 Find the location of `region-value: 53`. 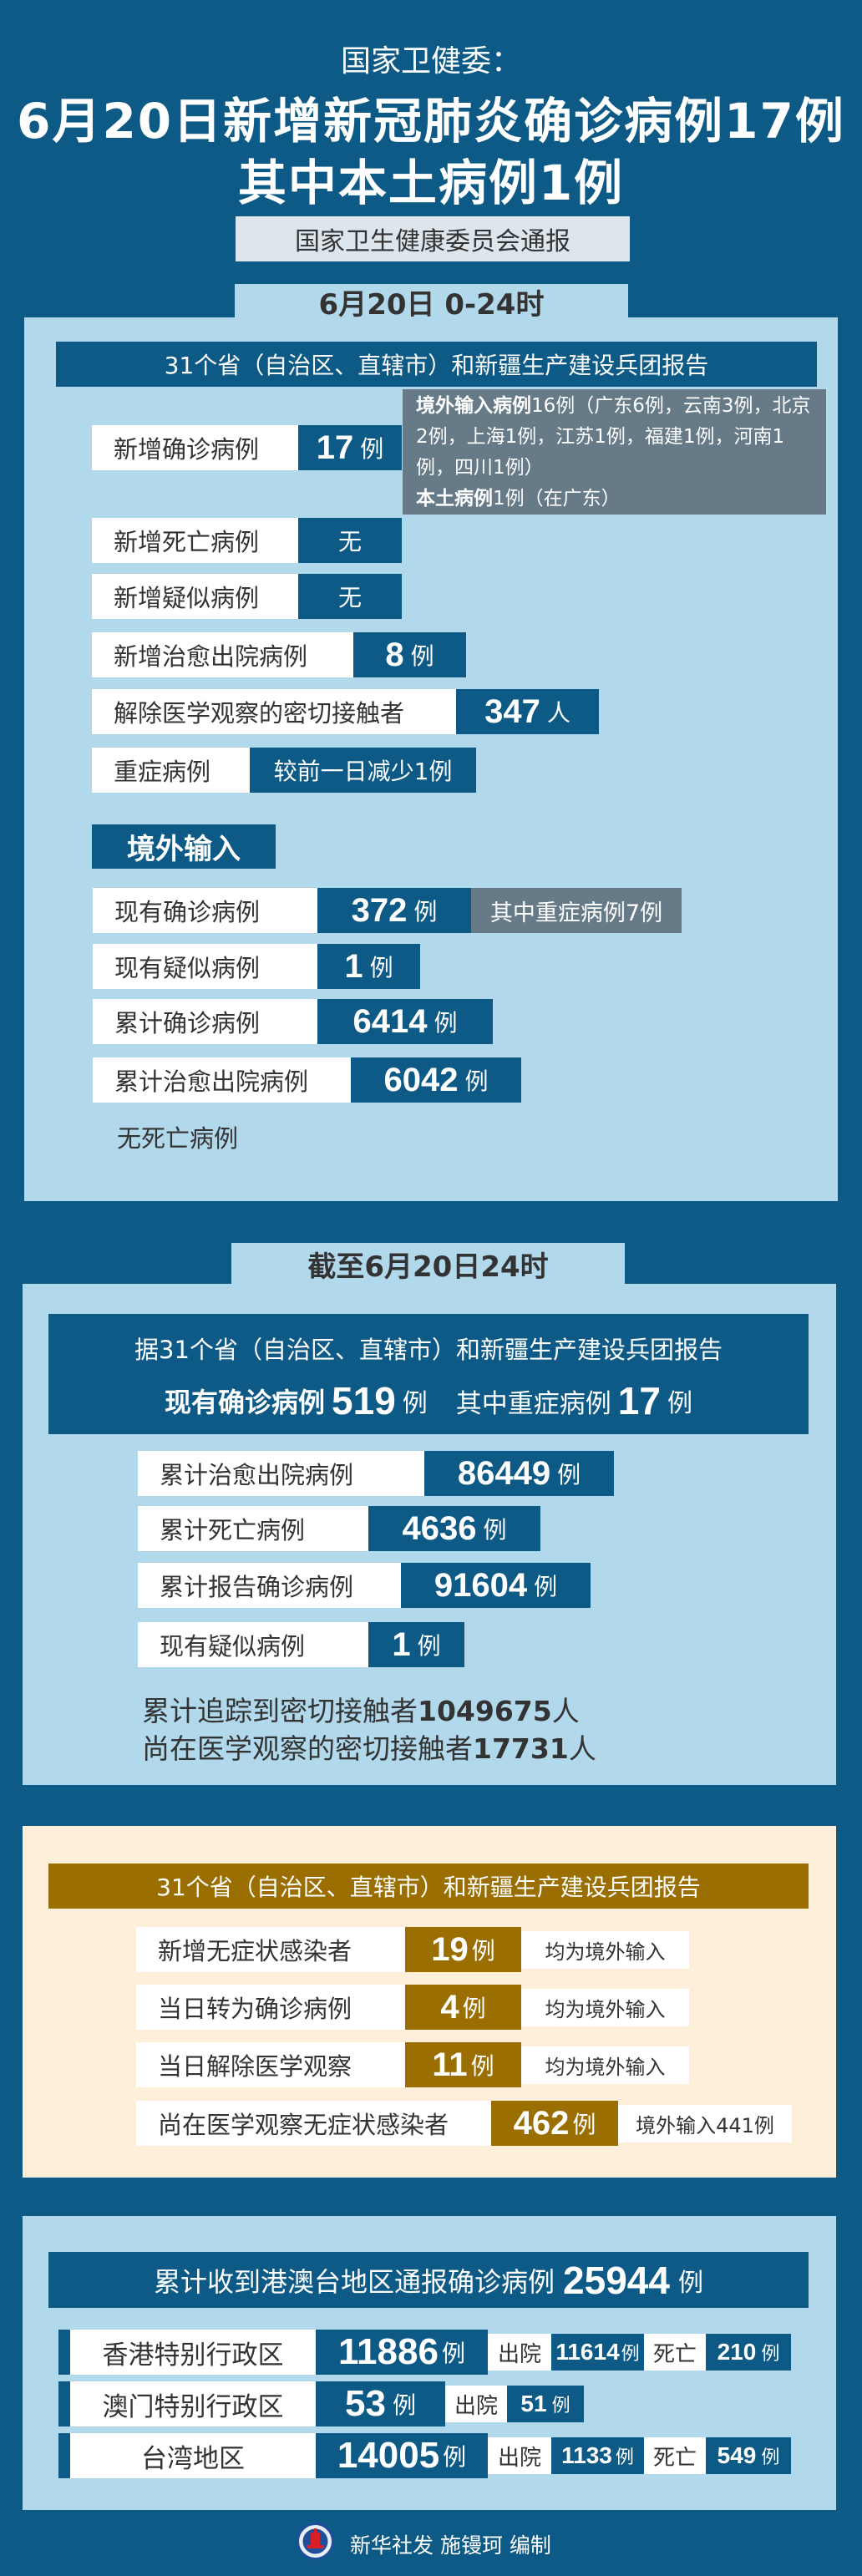

region-value: 53 is located at coordinates (365, 2403).